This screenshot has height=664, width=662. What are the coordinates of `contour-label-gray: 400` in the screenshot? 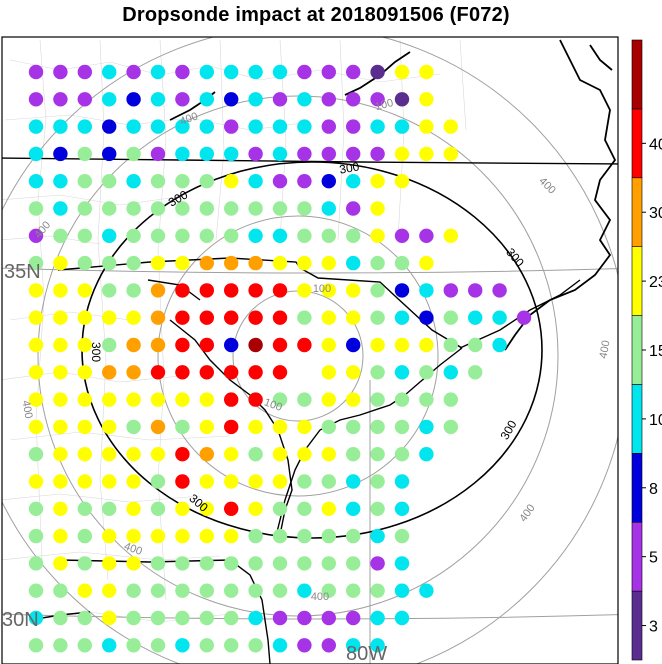 It's located at (188, 119).